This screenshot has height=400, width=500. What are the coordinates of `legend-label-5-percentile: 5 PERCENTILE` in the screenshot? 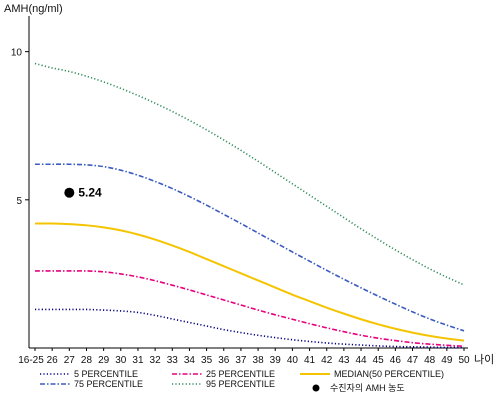 It's located at (106, 374).